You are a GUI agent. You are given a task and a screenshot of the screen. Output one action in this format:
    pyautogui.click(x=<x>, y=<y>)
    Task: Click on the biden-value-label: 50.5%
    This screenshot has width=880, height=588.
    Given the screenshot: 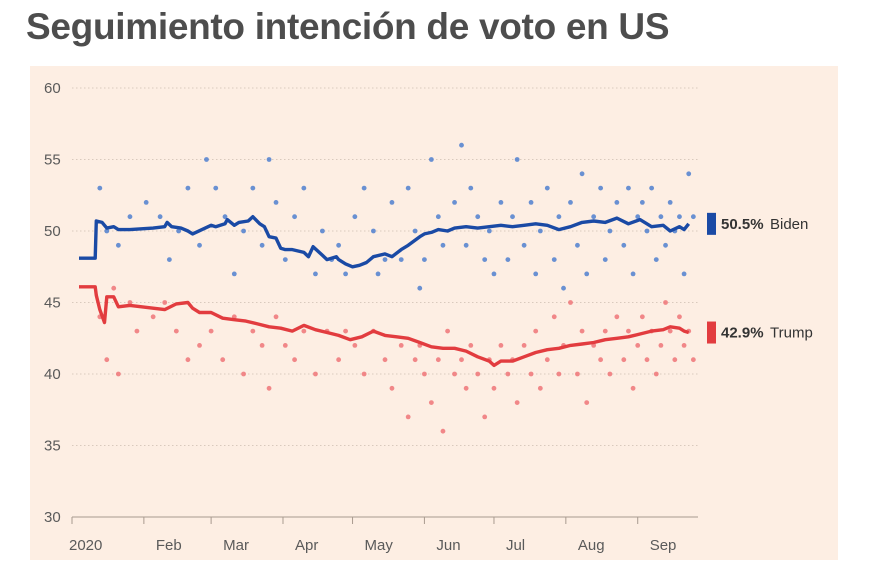 What is the action you would take?
    pyautogui.click(x=742, y=224)
    